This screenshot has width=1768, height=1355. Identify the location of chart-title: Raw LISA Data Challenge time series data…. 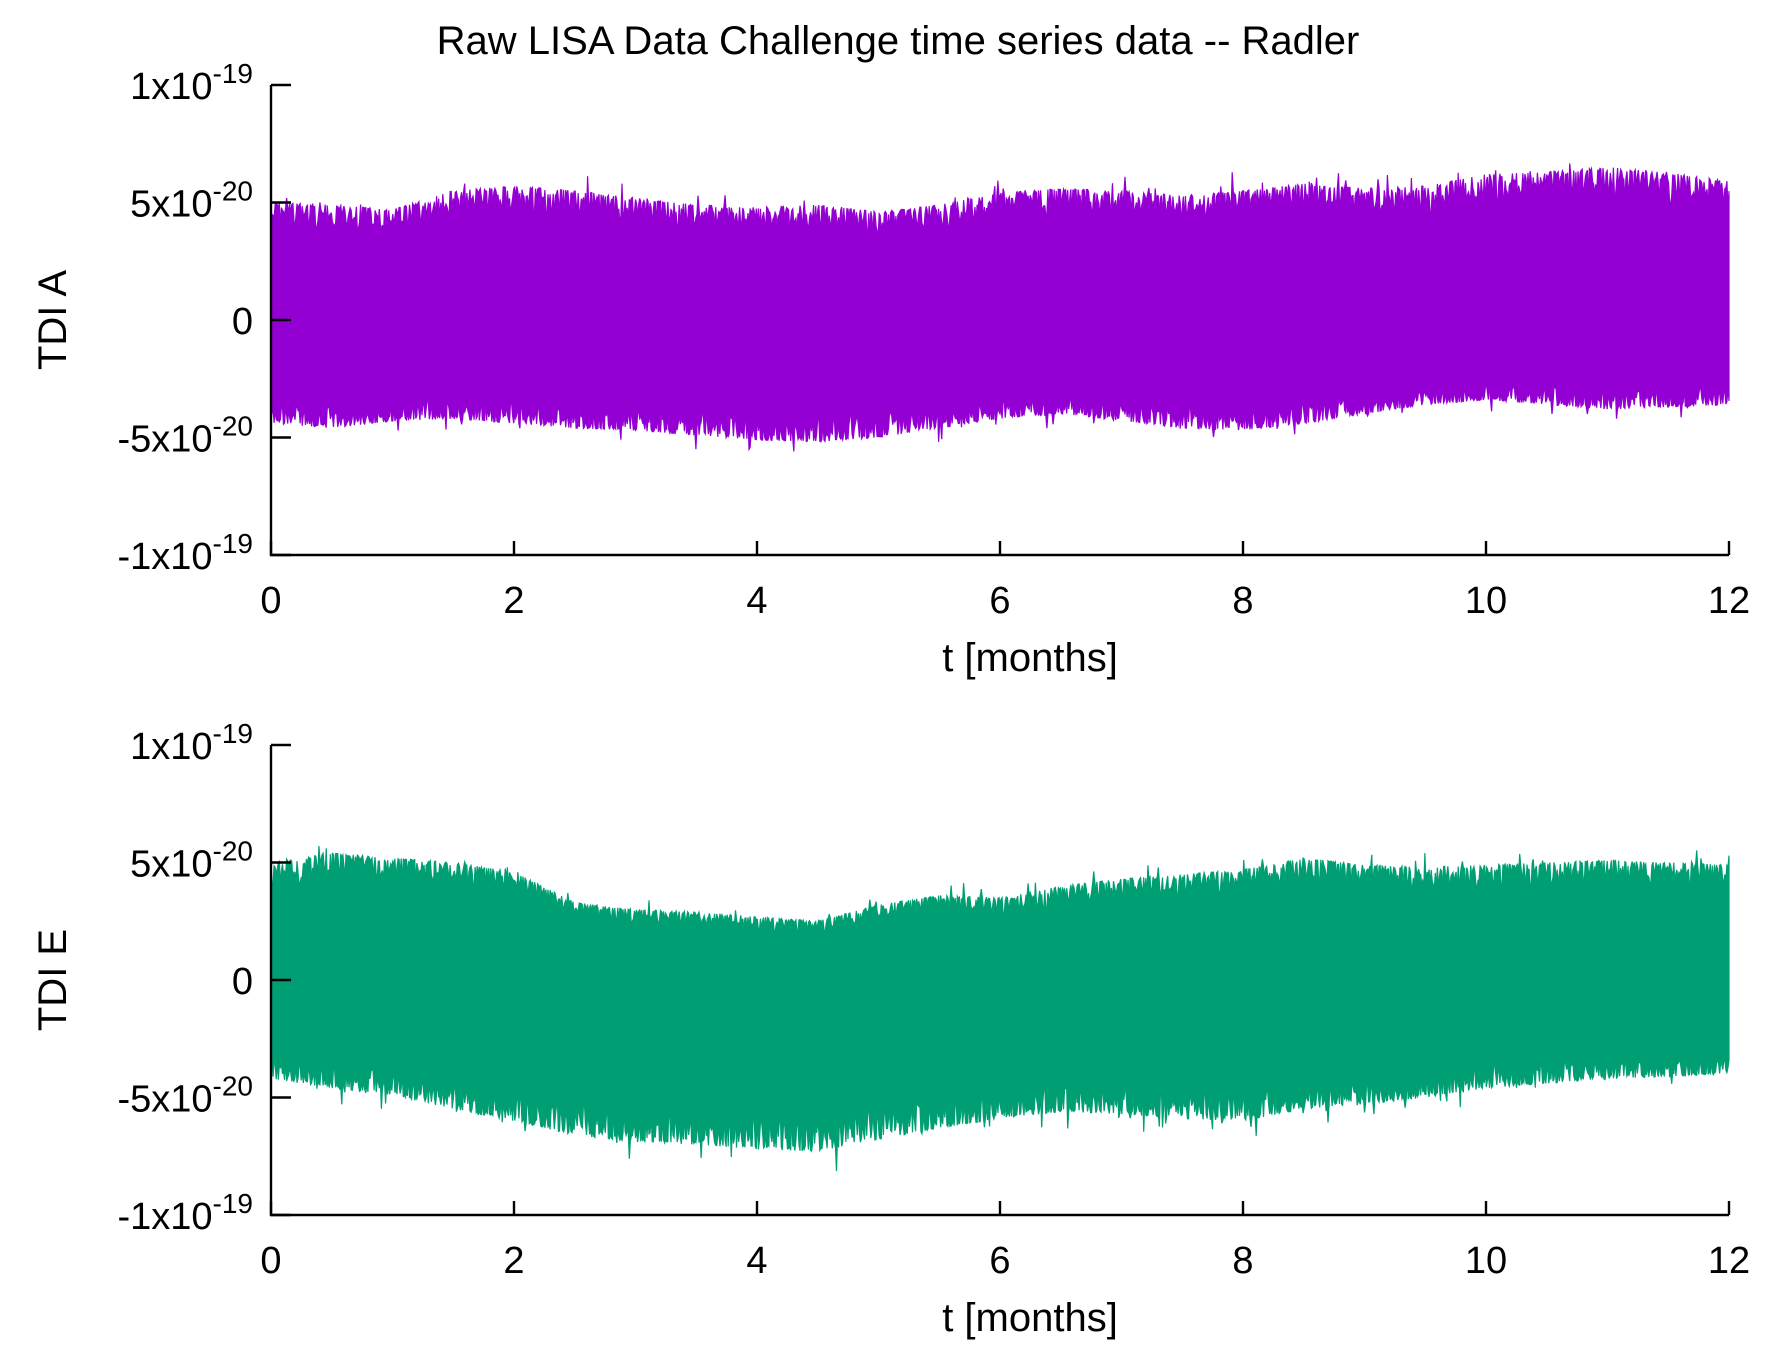
(898, 41).